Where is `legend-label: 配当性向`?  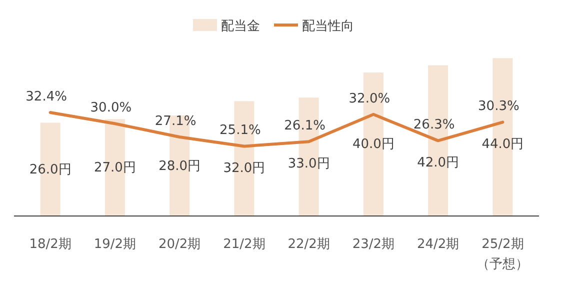 legend-label: 配当性向 is located at coordinates (328, 26).